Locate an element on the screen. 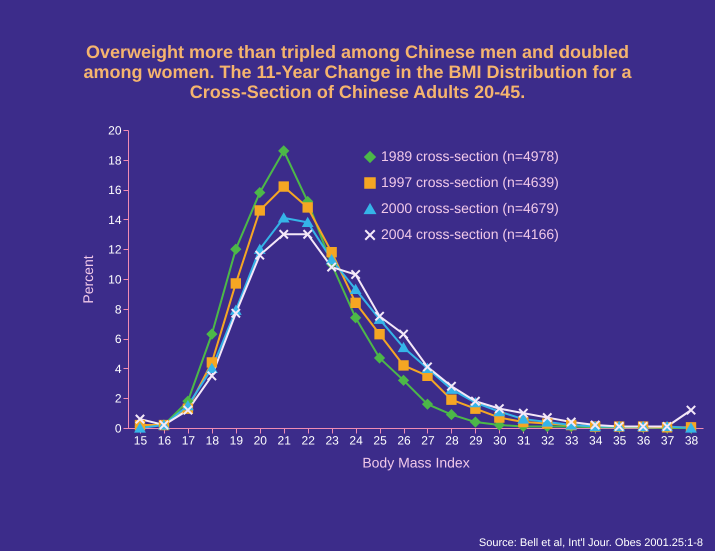  source-note: Source: Bell et al, Int'l Jour. Obes 2001.25:1-8 is located at coordinates (590, 543).